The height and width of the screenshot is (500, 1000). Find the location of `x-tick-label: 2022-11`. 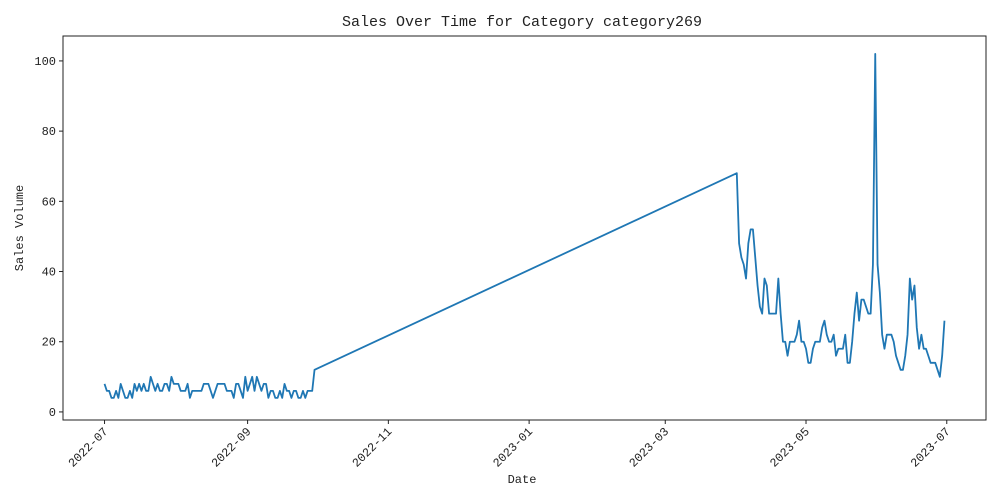

x-tick-label: 2022-11 is located at coordinates (373, 448).